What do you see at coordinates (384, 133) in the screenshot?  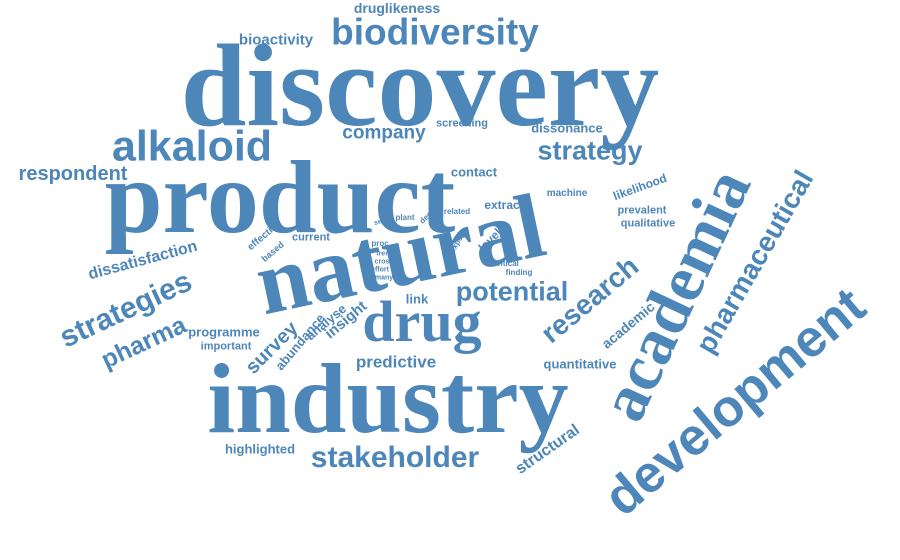 I see `word-company: company` at bounding box center [384, 133].